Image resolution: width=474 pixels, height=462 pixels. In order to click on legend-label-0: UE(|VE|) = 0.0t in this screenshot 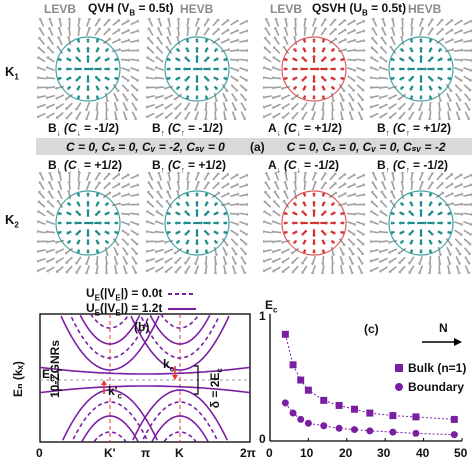, I will do `click(124, 294)`.